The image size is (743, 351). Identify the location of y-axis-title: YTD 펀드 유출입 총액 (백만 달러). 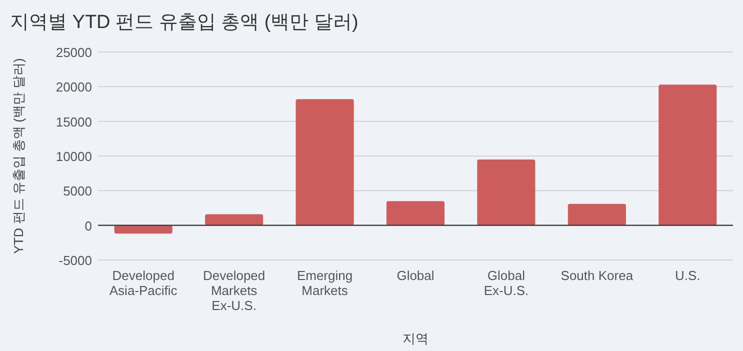
(18, 156).